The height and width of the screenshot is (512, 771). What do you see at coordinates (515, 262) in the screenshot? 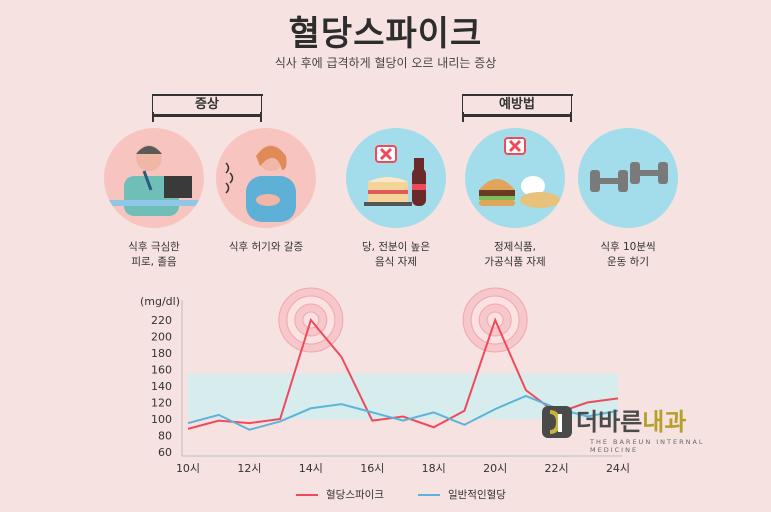
I see `prevention-caption-2-line2: 가공식품 자제` at bounding box center [515, 262].